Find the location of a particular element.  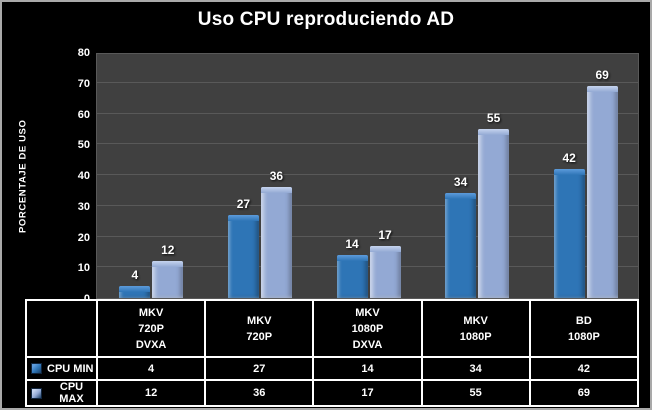

y-tick-label: 30 is located at coordinates (83, 206).